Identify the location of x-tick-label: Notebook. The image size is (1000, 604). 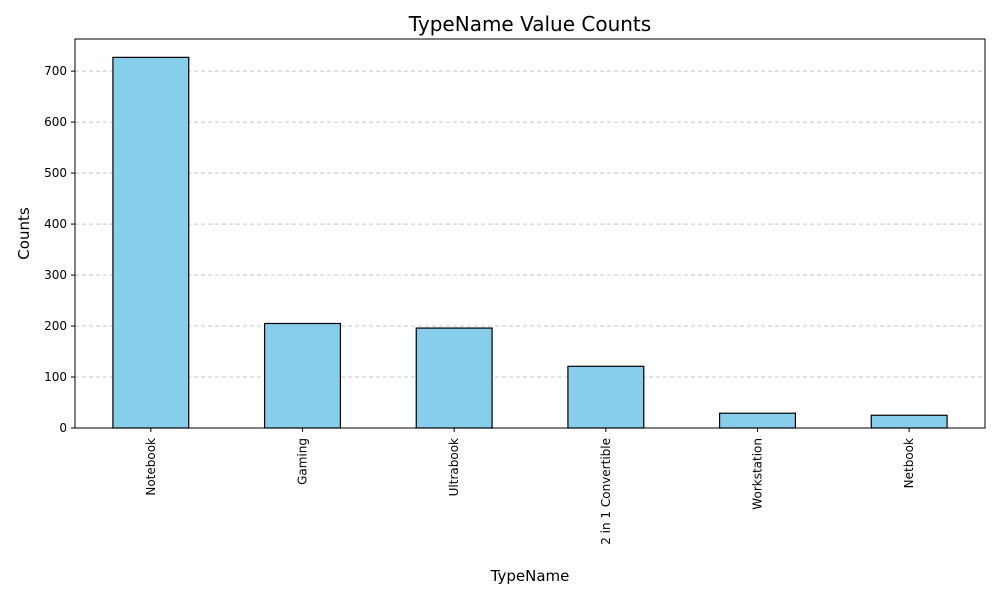
(151, 467).